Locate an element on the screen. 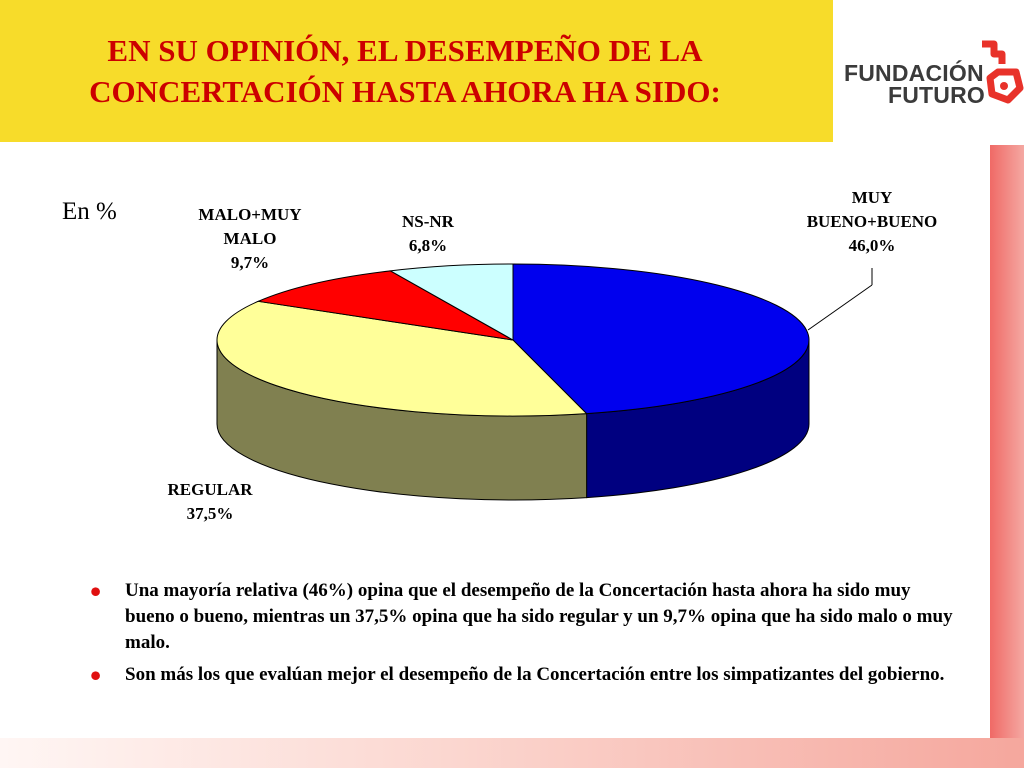  slice-label-line: MALO+MUY is located at coordinates (250, 214).